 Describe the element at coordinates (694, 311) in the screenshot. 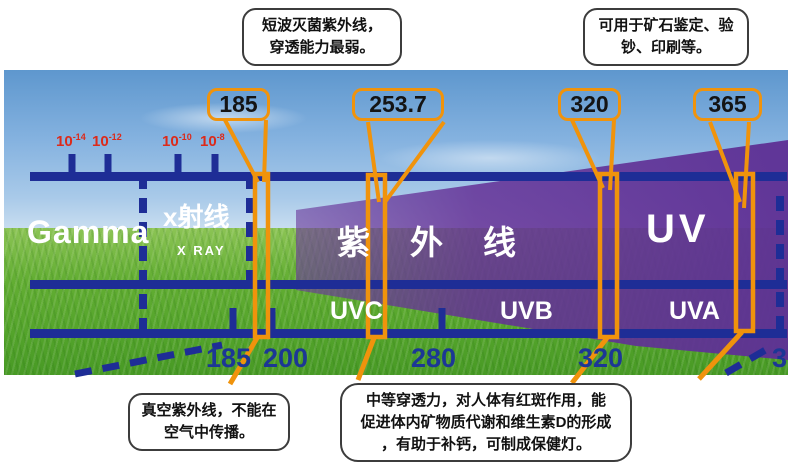

I see `subband-label-uva: UVA` at that location.